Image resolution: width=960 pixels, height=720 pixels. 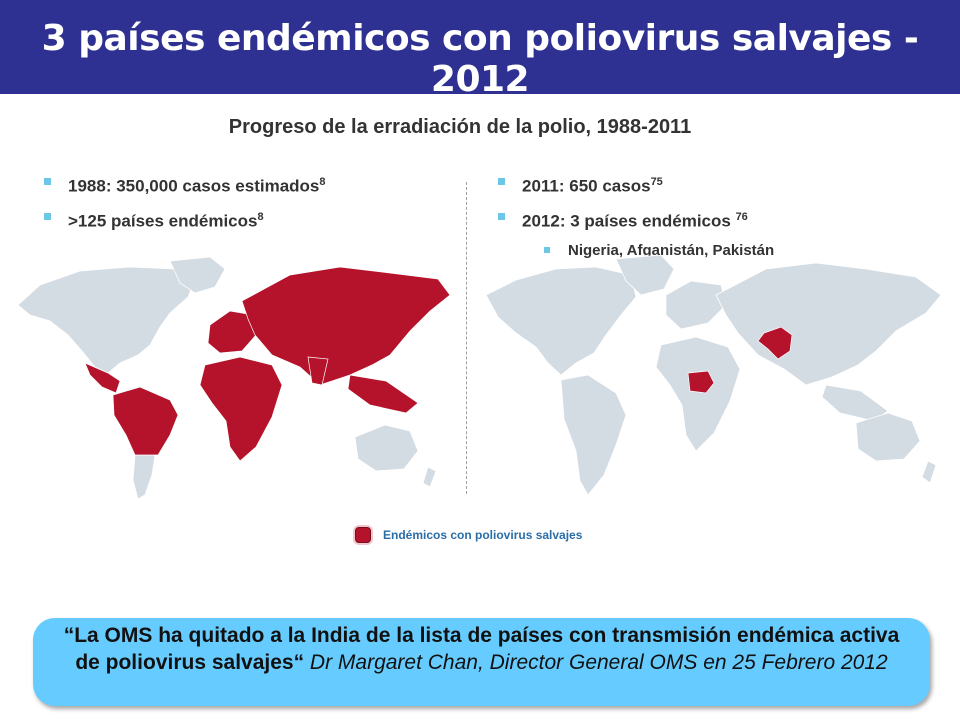 I want to click on eurasia-endemic, so click(x=346, y=326).